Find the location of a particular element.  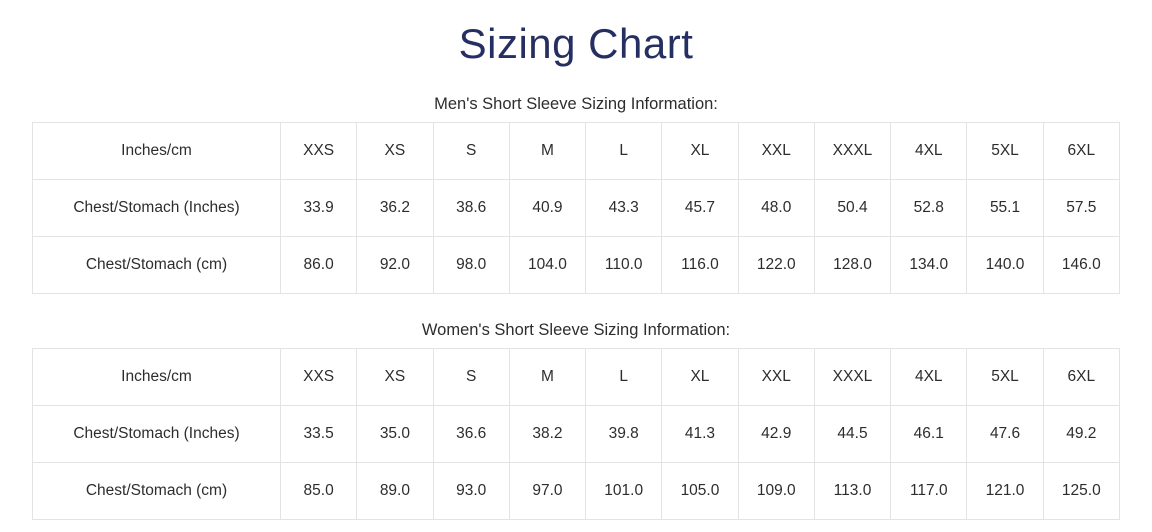

size-value-cell: 140.0 is located at coordinates (1005, 265).